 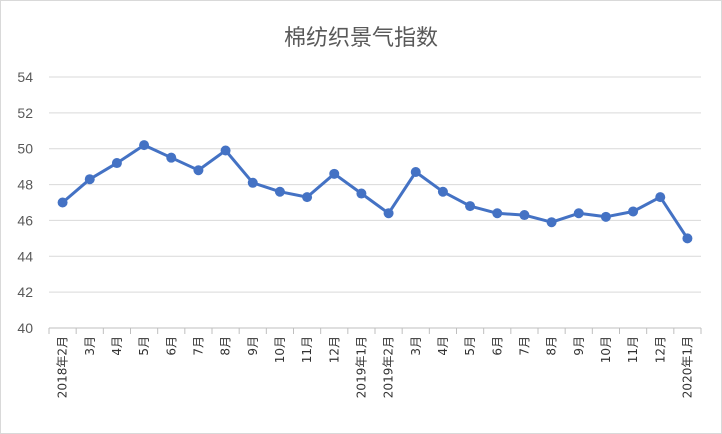 What do you see at coordinates (25, 185) in the screenshot?
I see `y-tick-label: 48` at bounding box center [25, 185].